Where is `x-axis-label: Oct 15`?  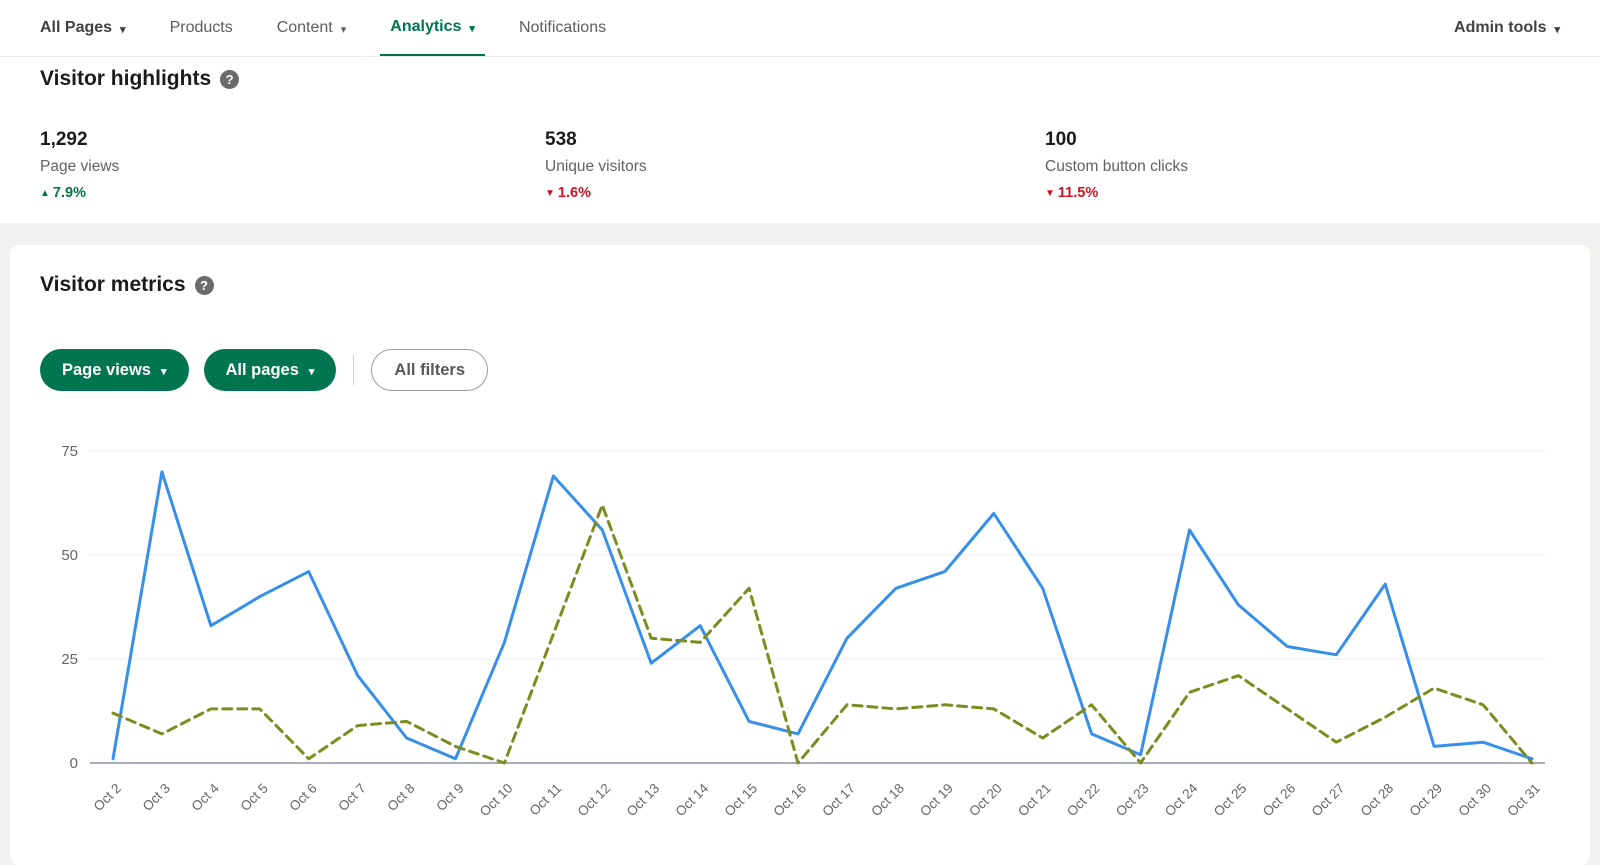
x-axis-label: Oct 15 is located at coordinates (740, 800).